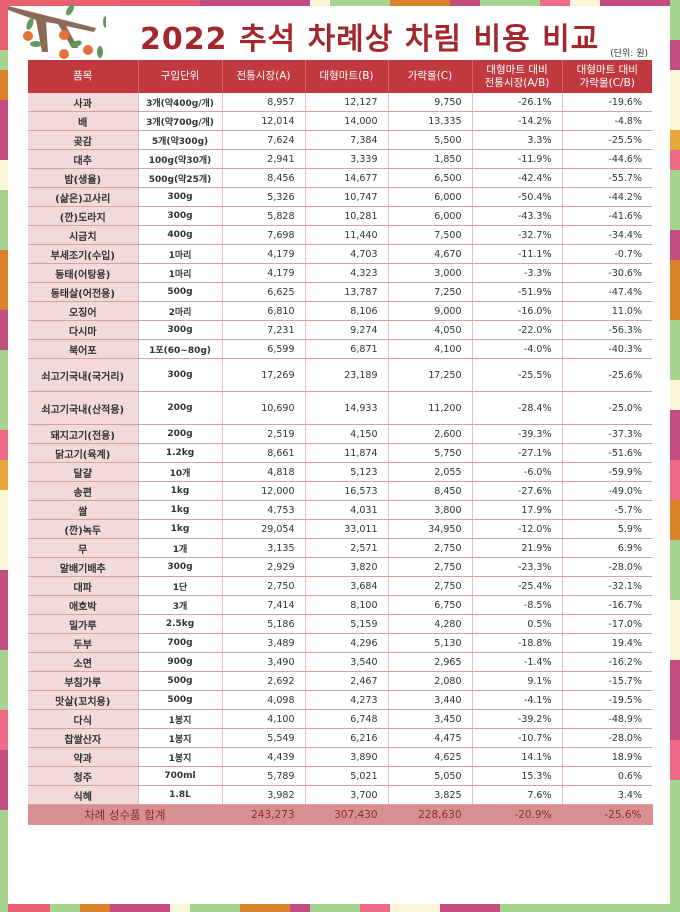  Describe the element at coordinates (83, 102) in the screenshot. I see `cell-item: 사과` at that location.